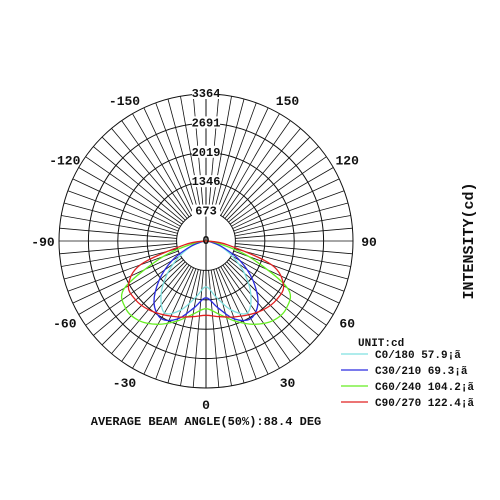 This screenshot has width=500, height=500. Describe the element at coordinates (288, 383) in the screenshot. I see `angle-tick-label: 30` at that location.